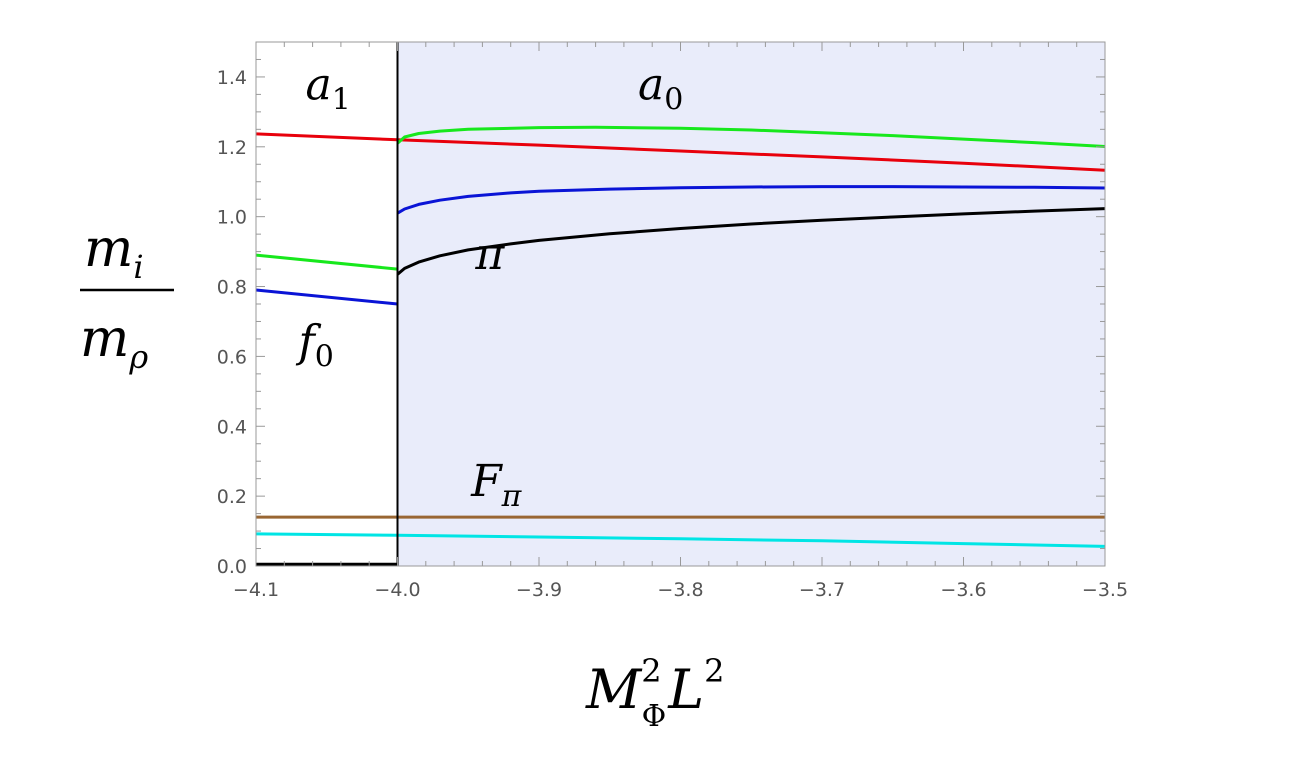 This screenshot has height=761, width=1299. I want to click on y-tick-label: 1.2, so click(232, 148).